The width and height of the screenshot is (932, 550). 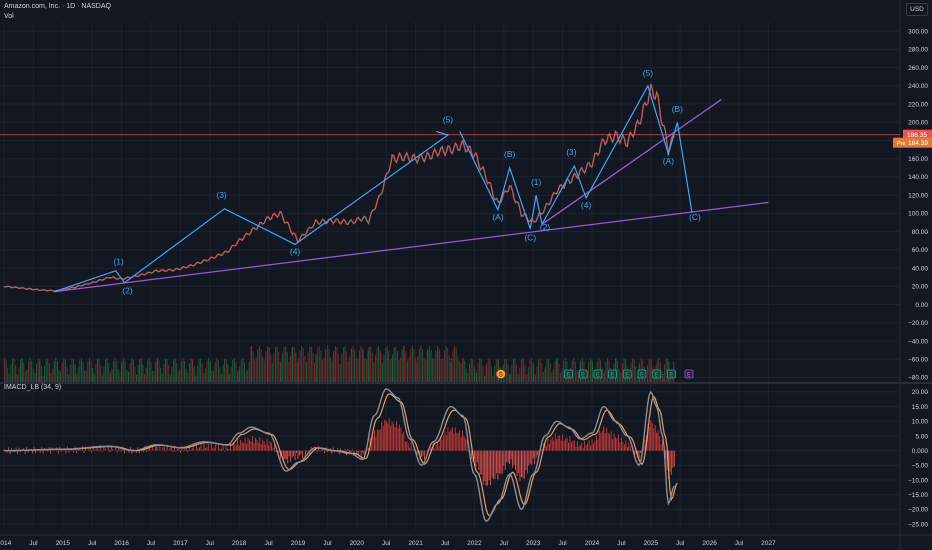 I want to click on y-tick-label: 60.00, so click(x=920, y=250).